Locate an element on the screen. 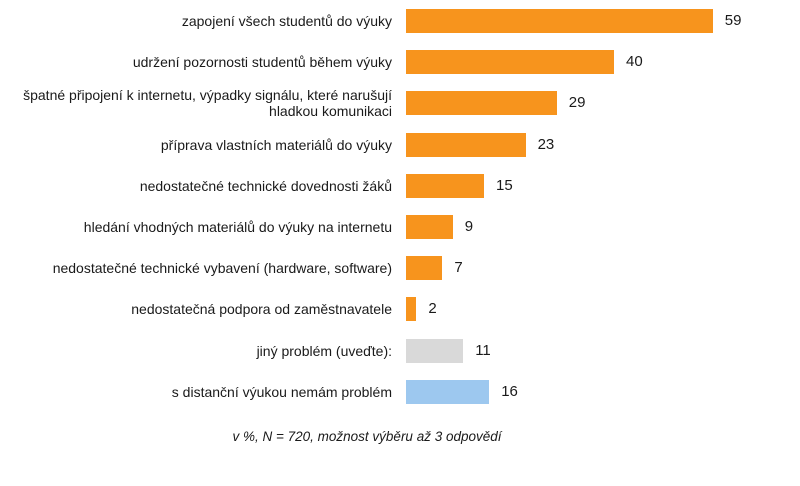  value-label: 59 is located at coordinates (733, 20).